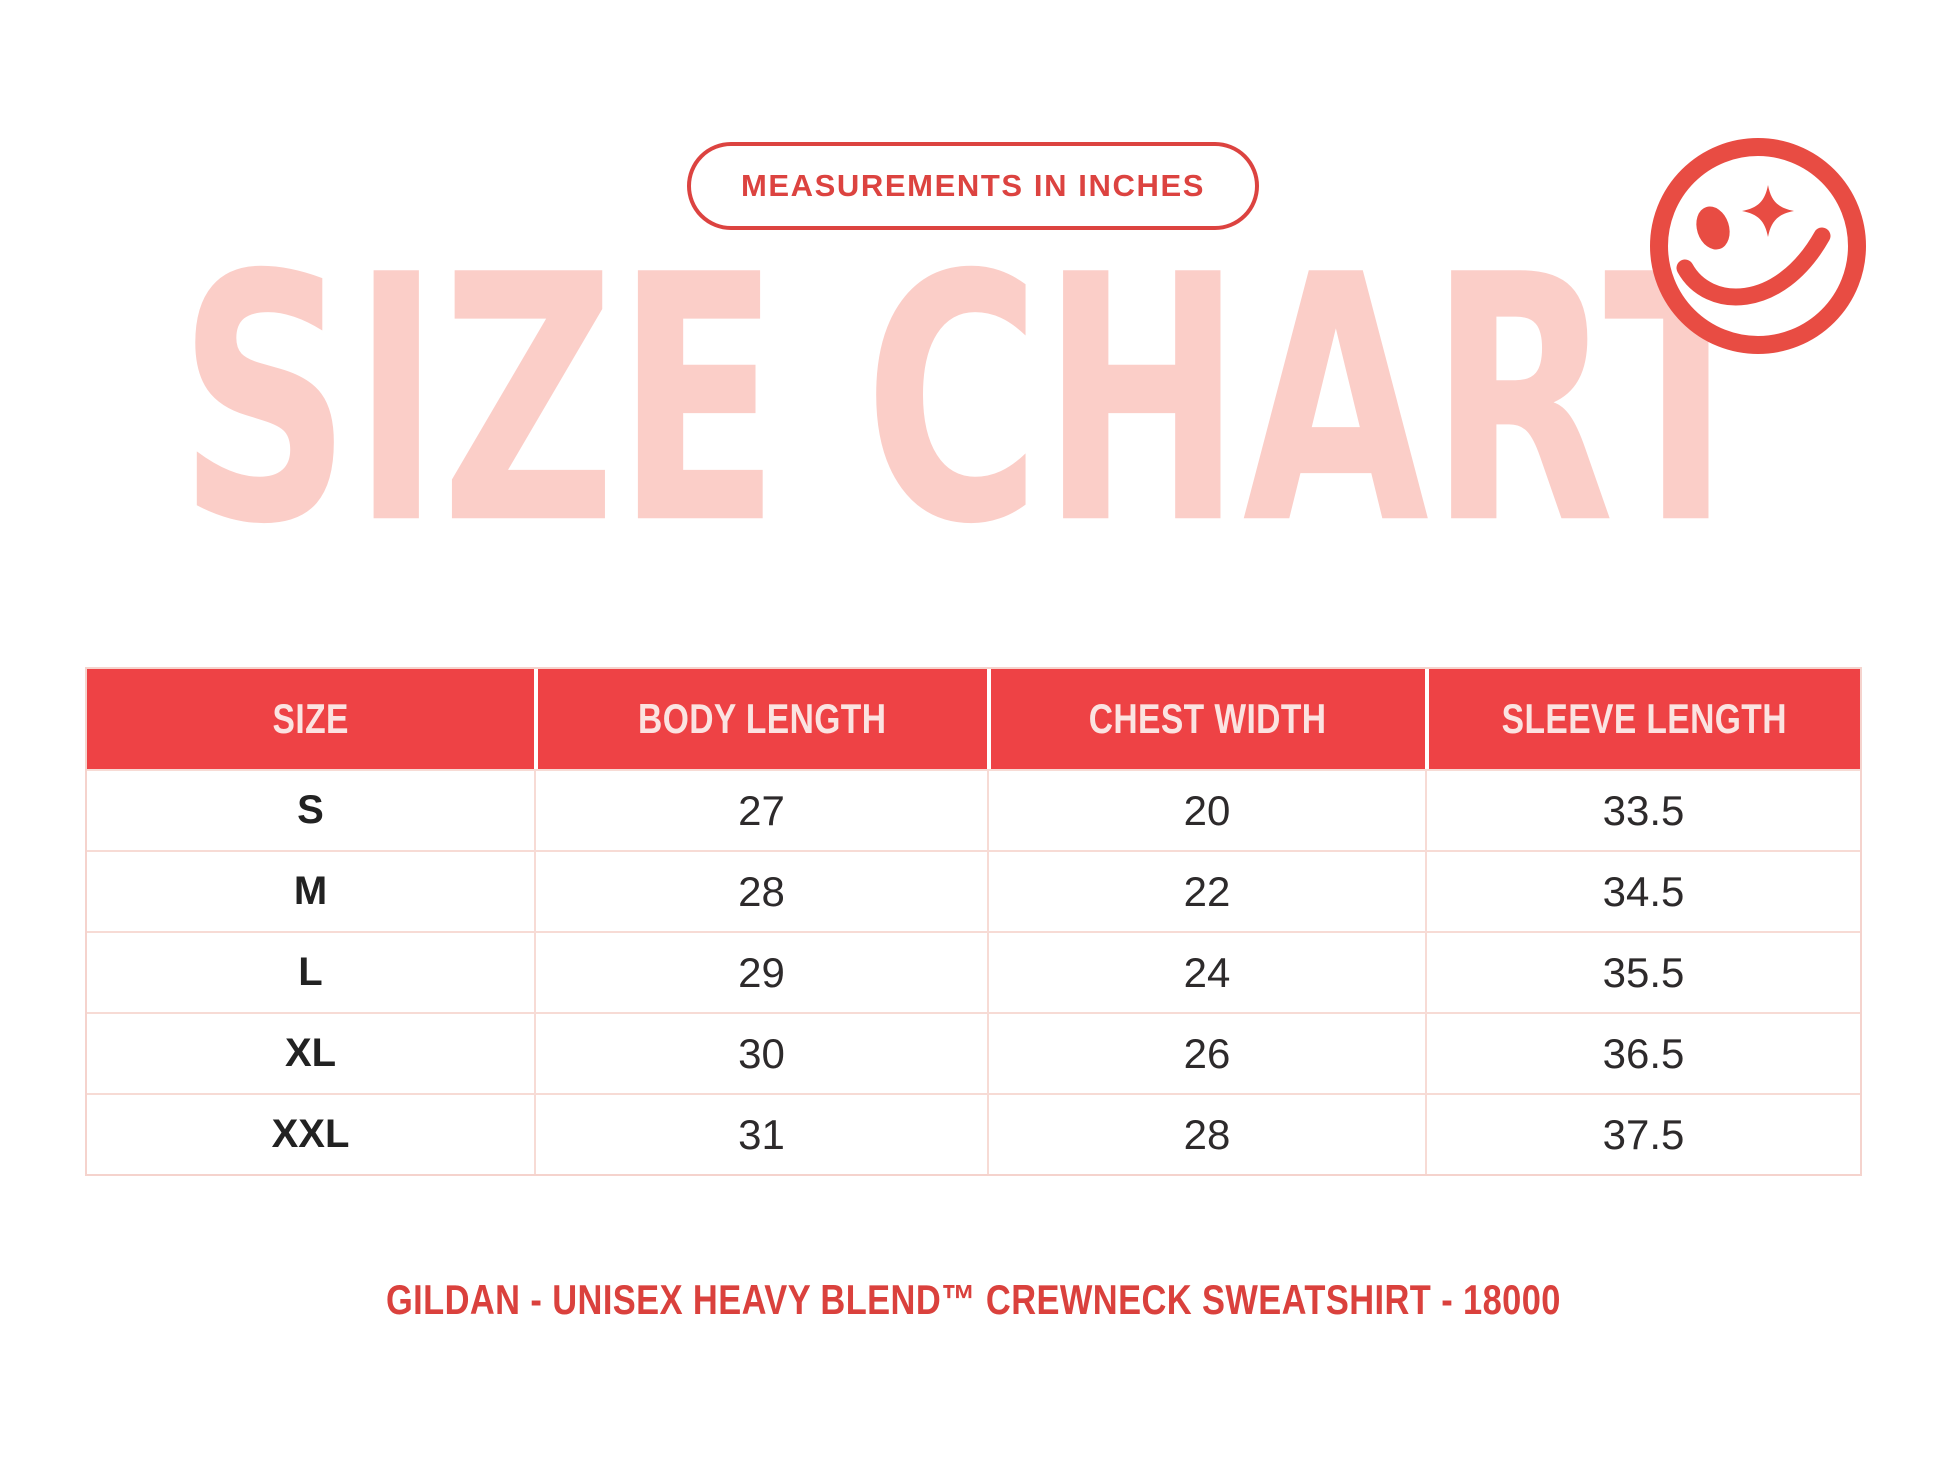 The width and height of the screenshot is (1946, 1459). I want to click on cell-size: XL, so click(310, 1052).